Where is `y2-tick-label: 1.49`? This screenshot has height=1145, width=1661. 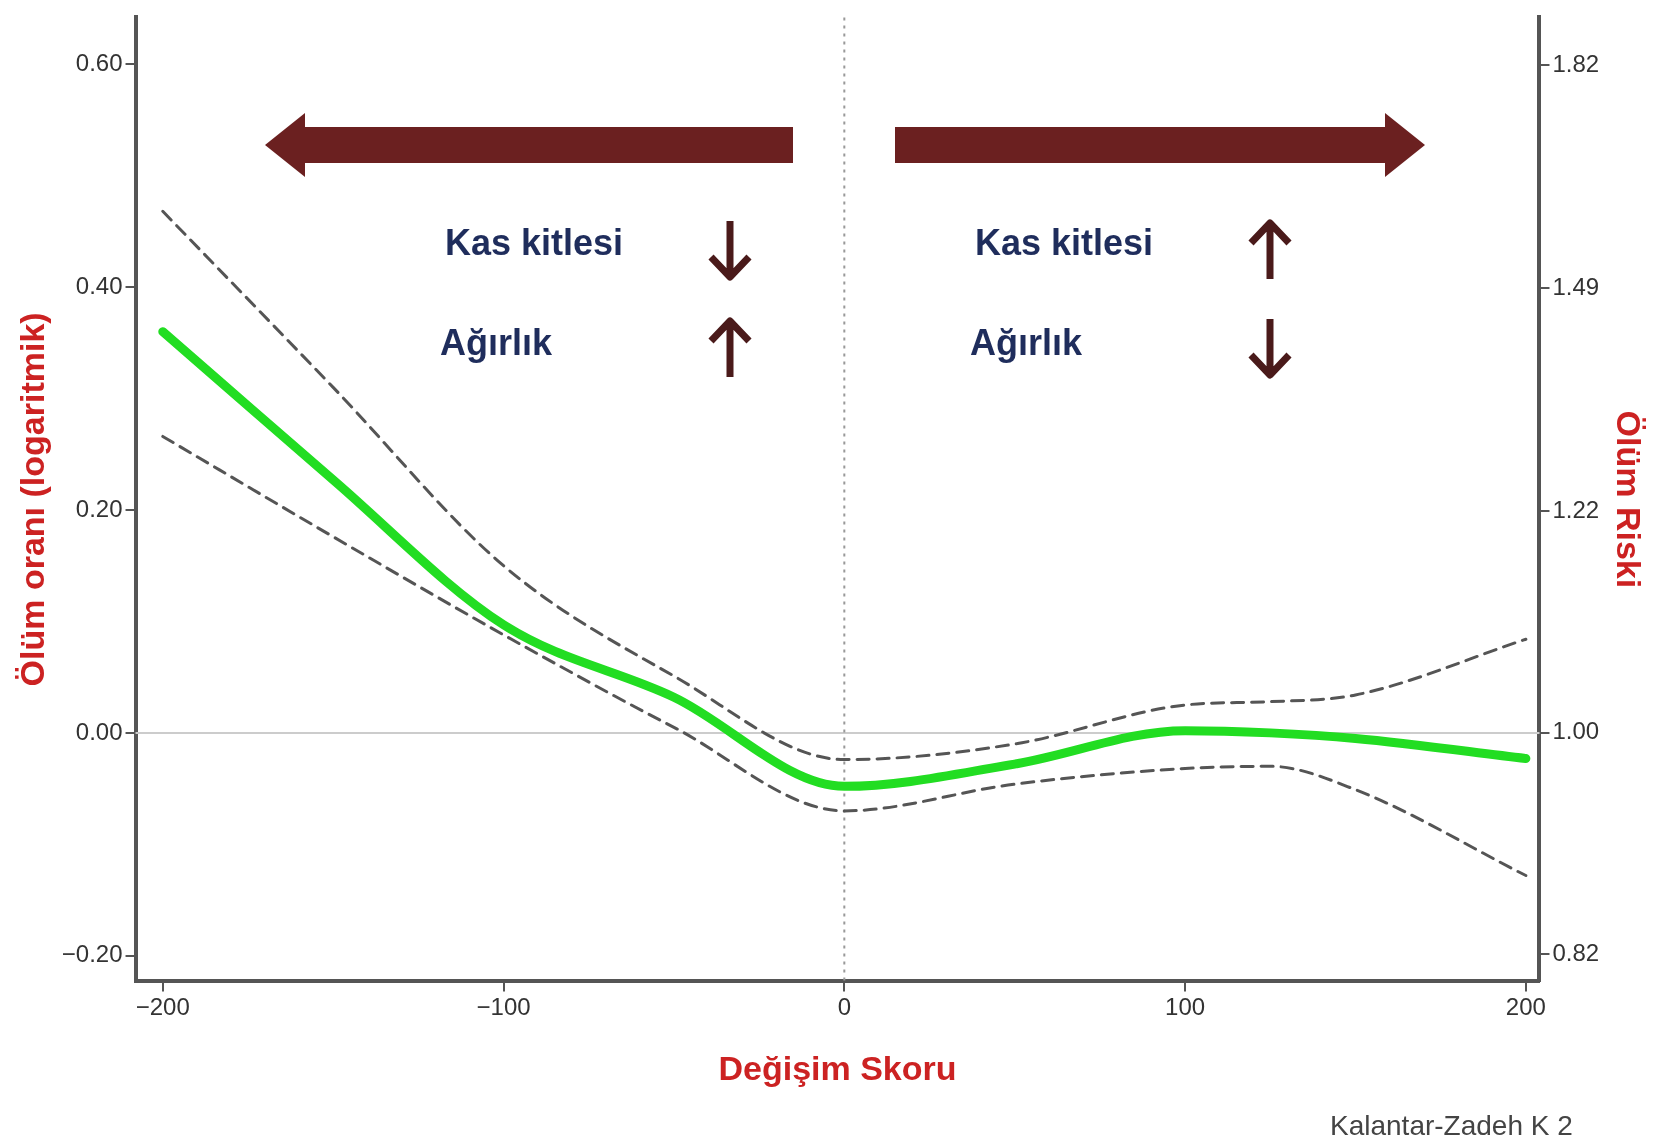
y2-tick-label: 1.49 is located at coordinates (1576, 286).